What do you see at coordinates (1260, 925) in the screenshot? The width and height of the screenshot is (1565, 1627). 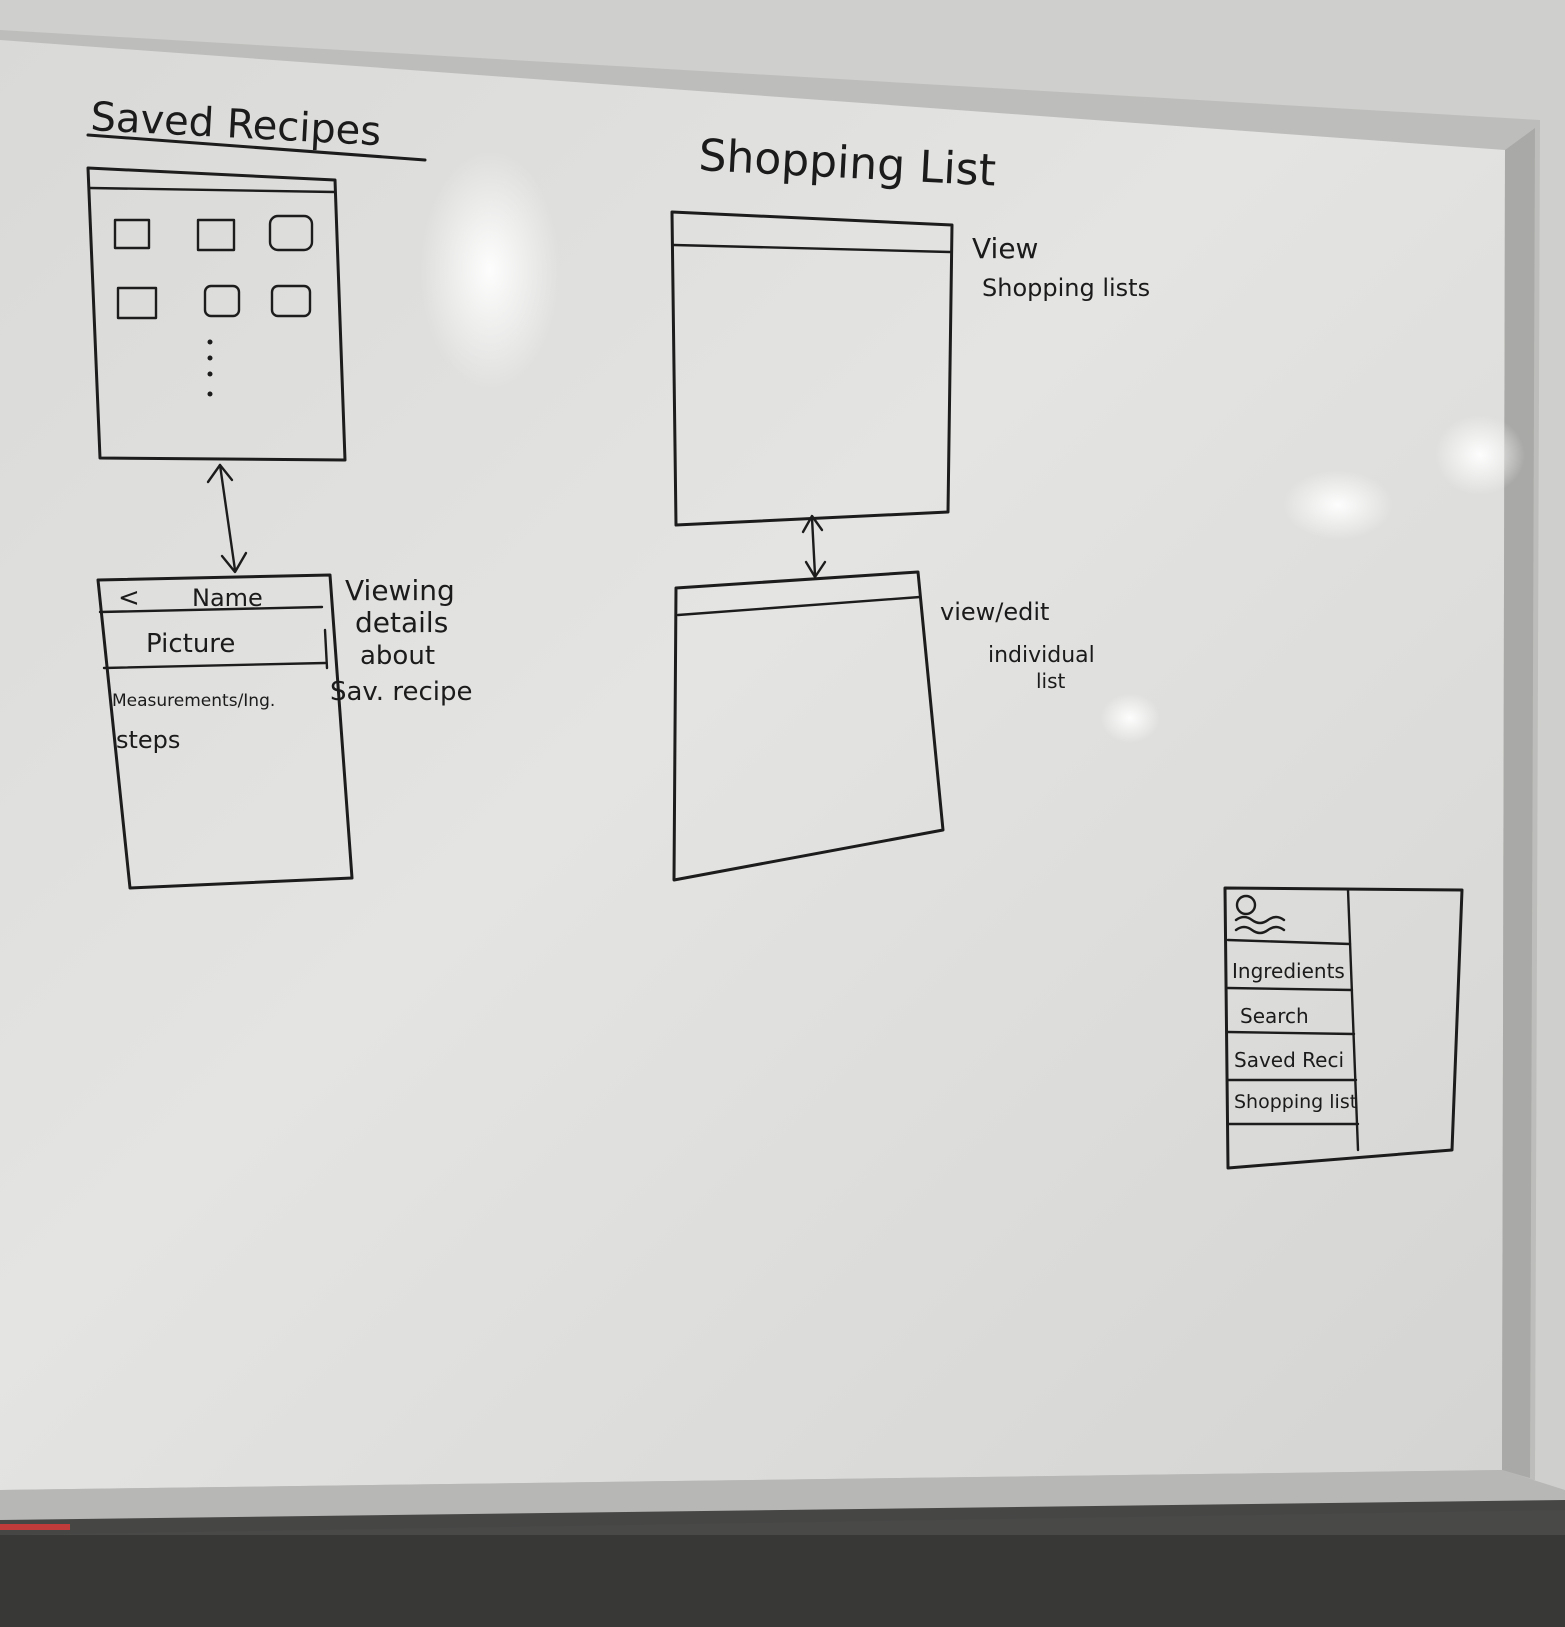 I see `hamburger-lines-icon` at bounding box center [1260, 925].